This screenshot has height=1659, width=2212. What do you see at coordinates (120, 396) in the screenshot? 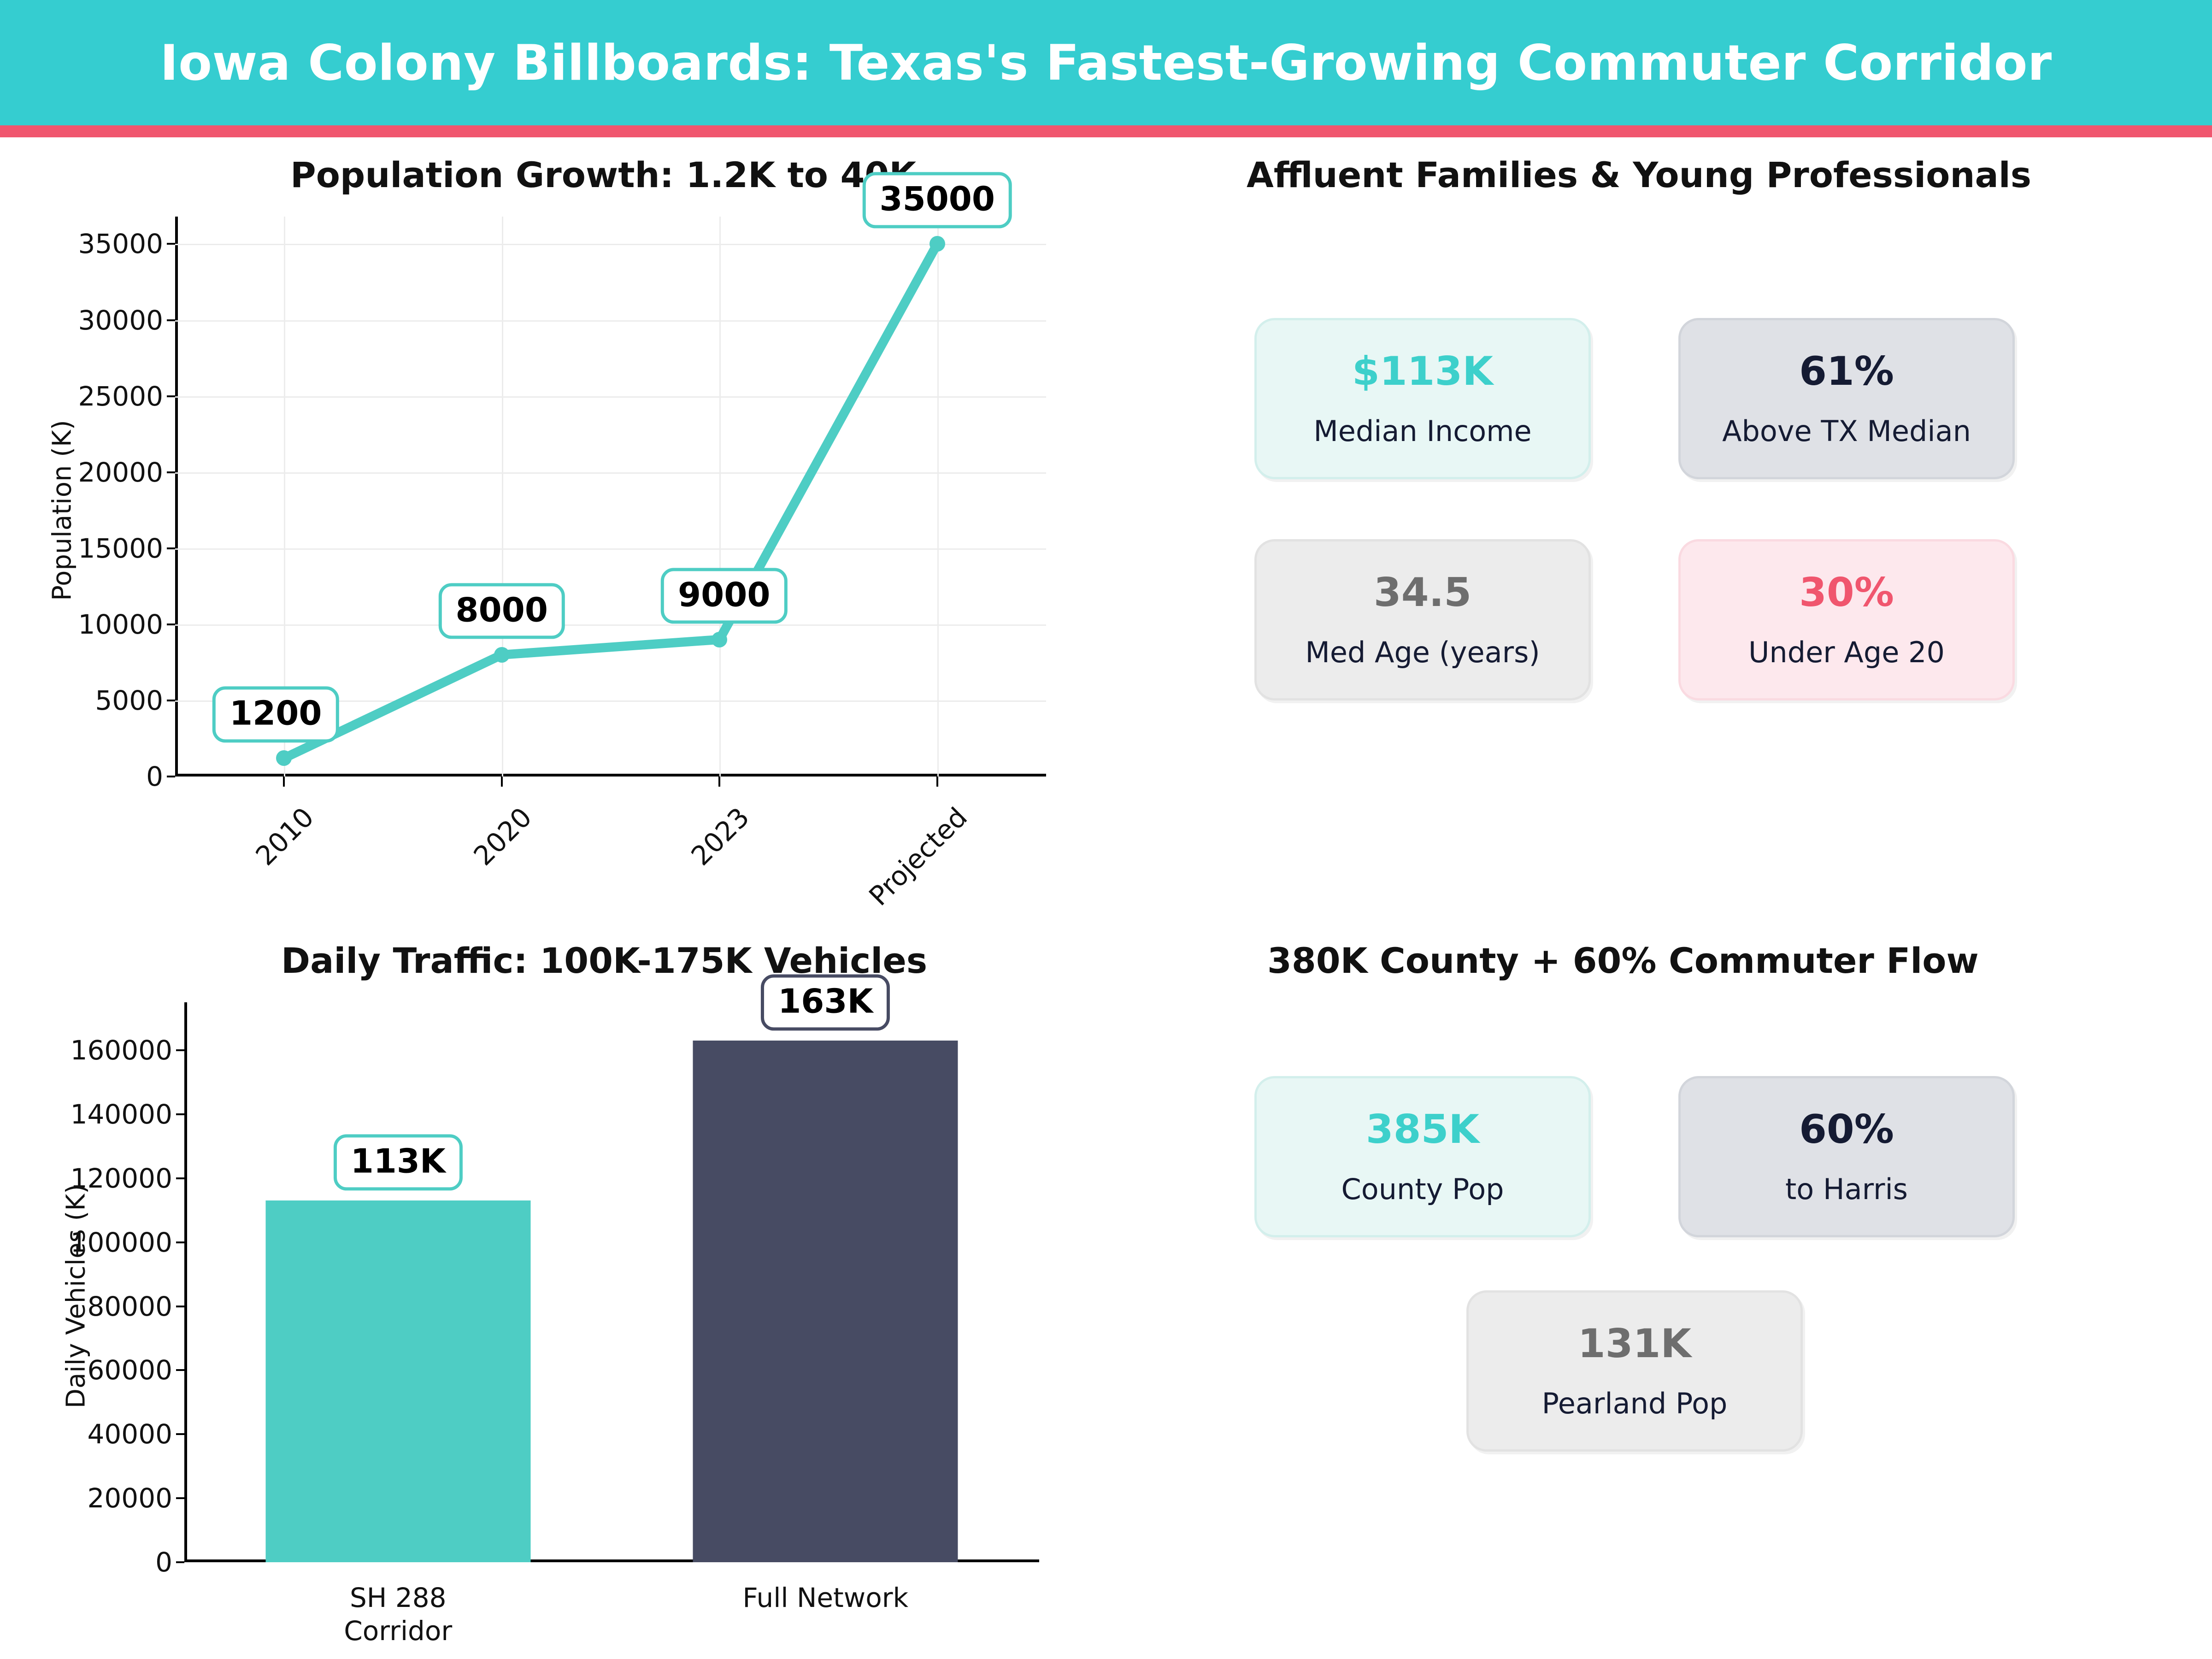
I see `y-tick-label: 25000` at bounding box center [120, 396].